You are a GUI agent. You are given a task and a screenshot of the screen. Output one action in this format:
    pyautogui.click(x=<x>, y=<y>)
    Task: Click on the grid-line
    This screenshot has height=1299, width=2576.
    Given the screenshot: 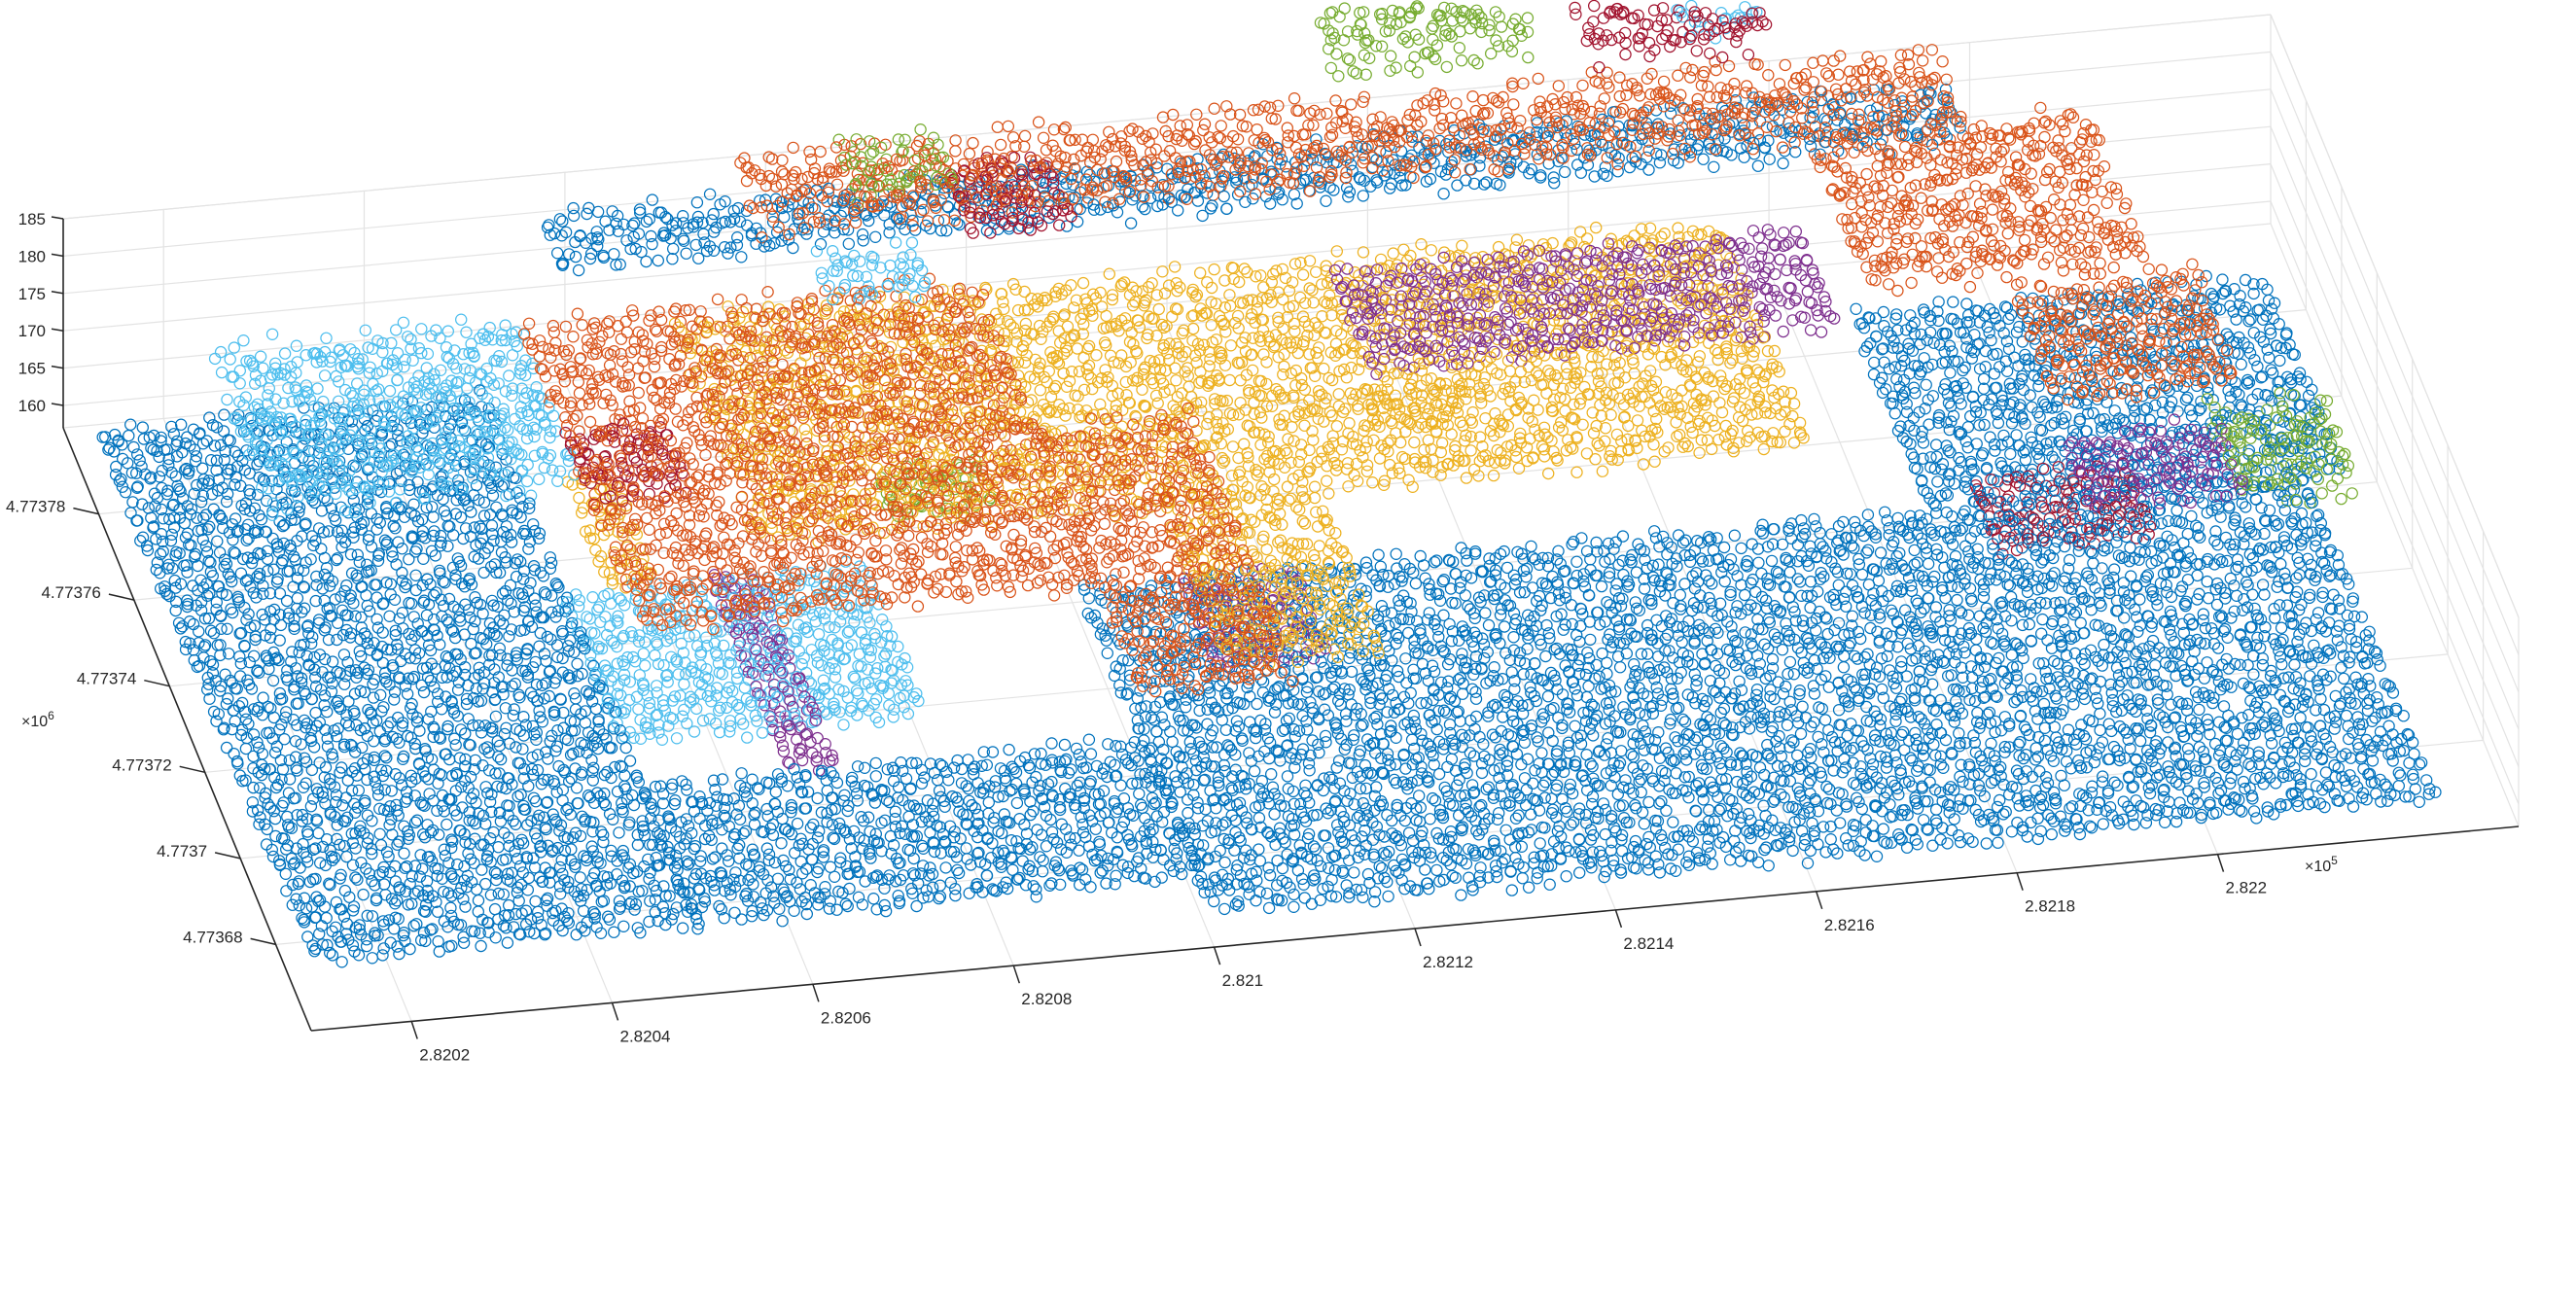 What is the action you would take?
    pyautogui.click(x=489, y=701)
    